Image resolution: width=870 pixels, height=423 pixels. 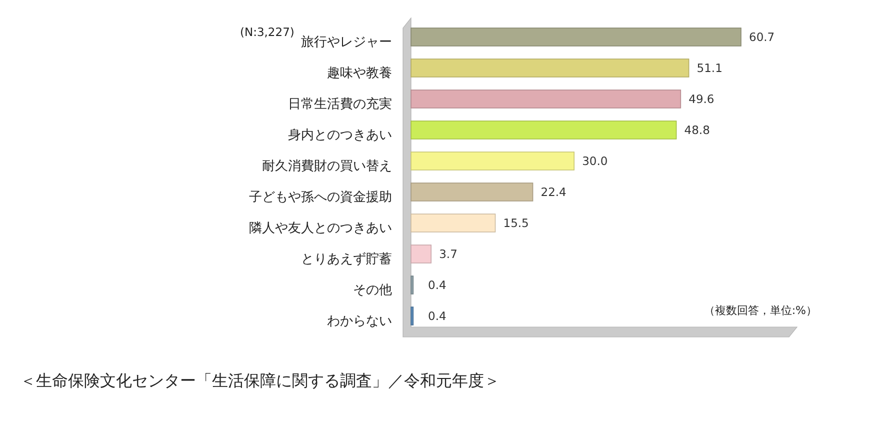 What do you see at coordinates (327, 166) in the screenshot?
I see `y-tick-label: 耐久消費財の買い替え` at bounding box center [327, 166].